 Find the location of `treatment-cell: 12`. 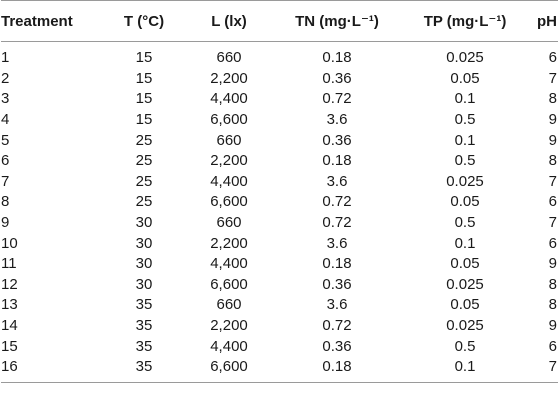

treatment-cell: 12 is located at coordinates (9, 284).